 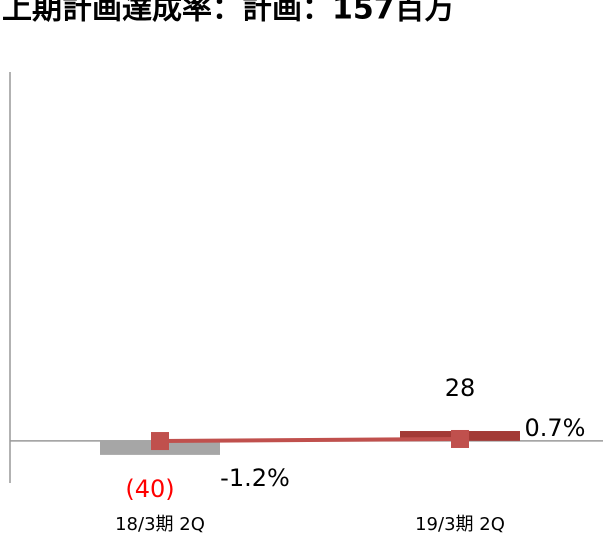 I want to click on chart-title: 上期計画達成率：計画：157百万, so click(x=228, y=13).